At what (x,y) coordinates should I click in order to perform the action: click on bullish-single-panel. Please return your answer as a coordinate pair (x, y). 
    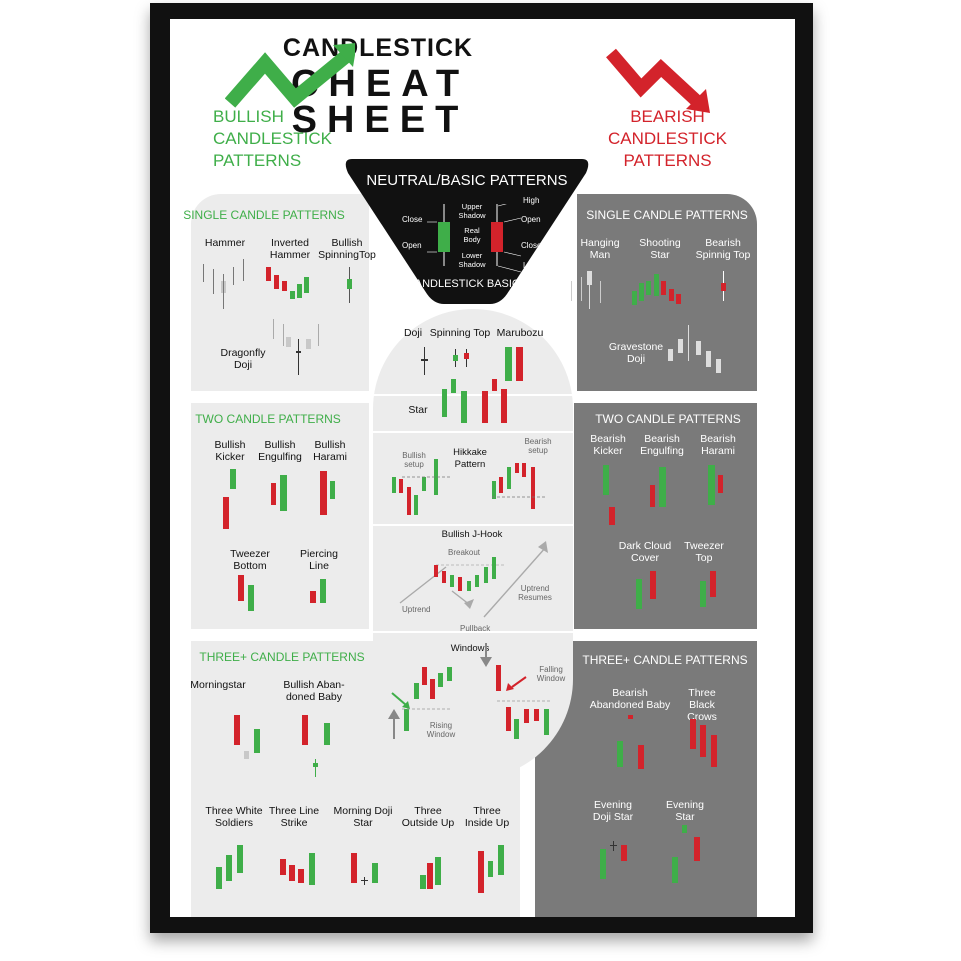
    Looking at the image, I should click on (280, 292).